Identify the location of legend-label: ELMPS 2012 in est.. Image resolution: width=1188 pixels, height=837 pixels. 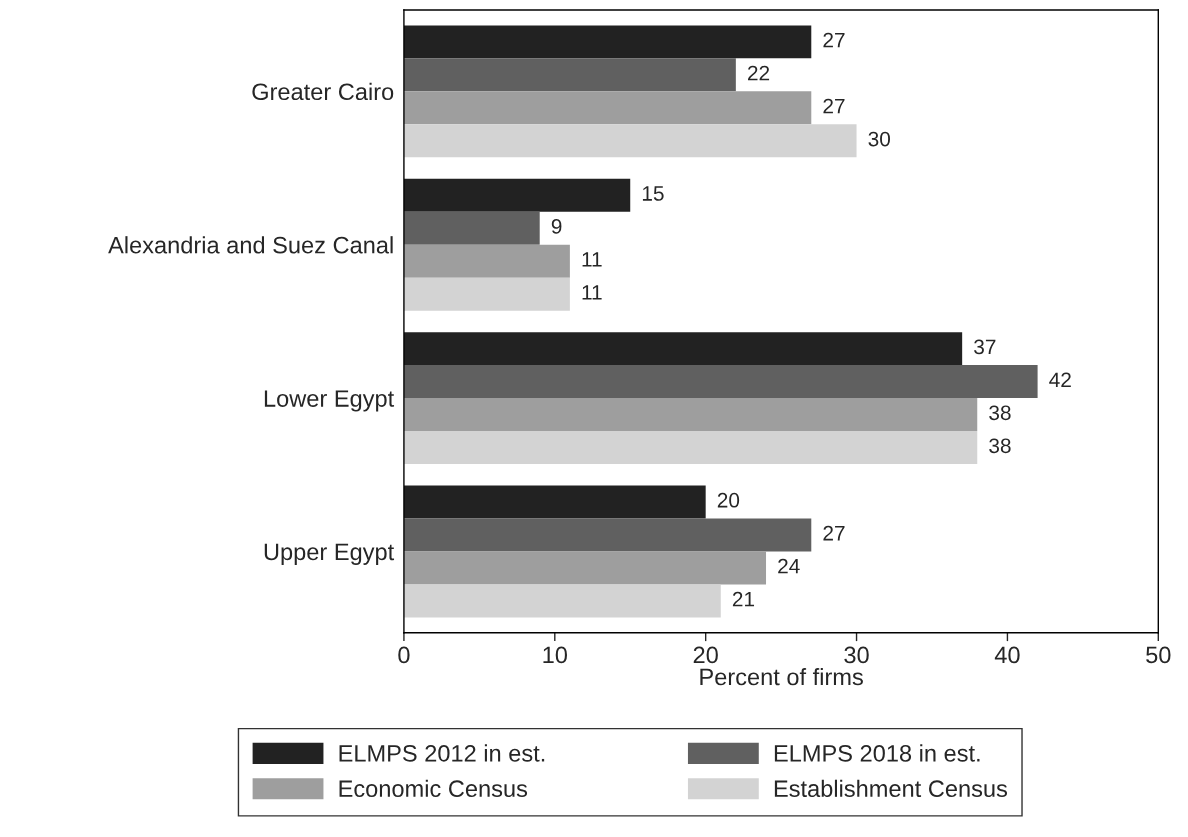
(442, 753).